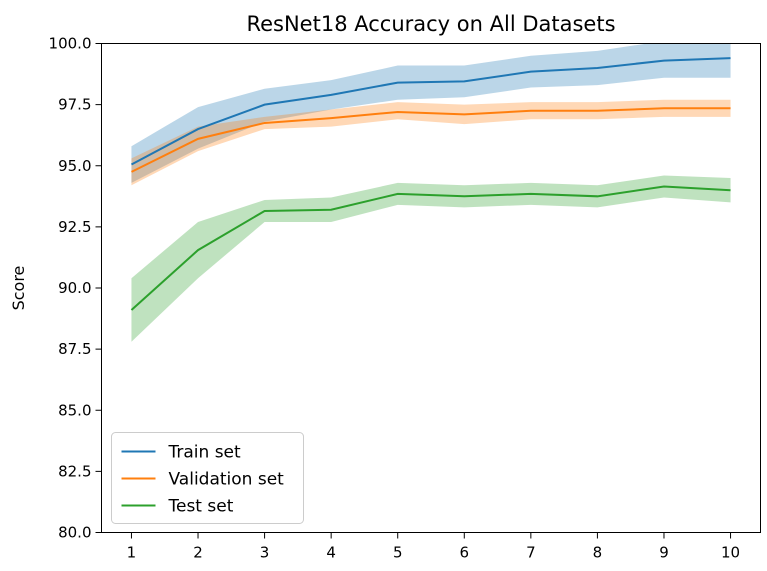 The height and width of the screenshot is (571, 767). I want to click on legend-label-validation-set: Validation set, so click(227, 480).